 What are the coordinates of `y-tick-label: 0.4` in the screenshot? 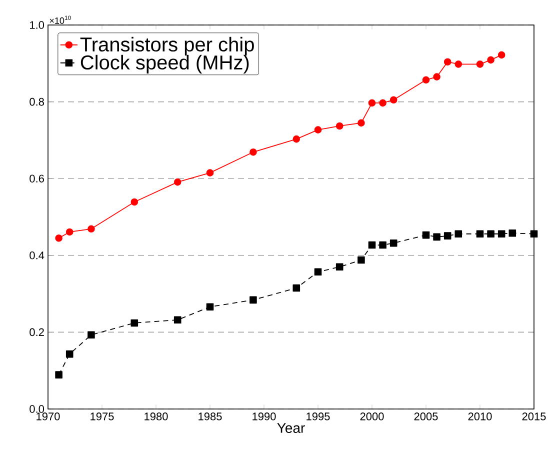 It's located at (37, 256).